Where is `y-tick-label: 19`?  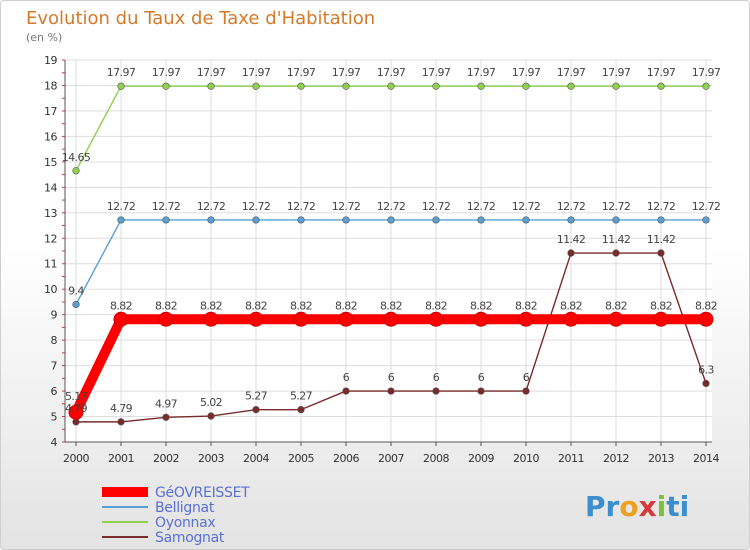 y-tick-label: 19 is located at coordinates (50, 60).